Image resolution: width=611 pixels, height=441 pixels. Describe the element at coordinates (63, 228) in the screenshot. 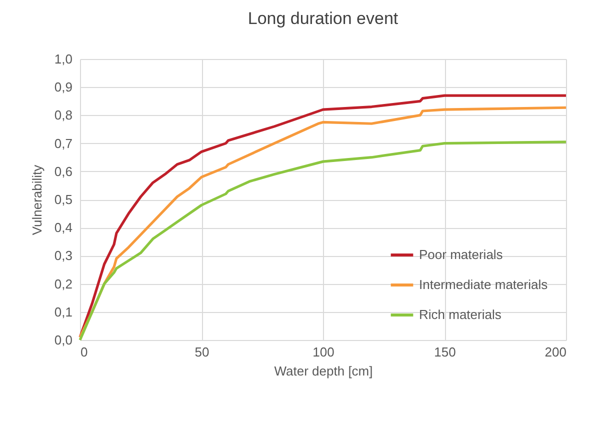

I see `y-tick-label: 0,4` at that location.